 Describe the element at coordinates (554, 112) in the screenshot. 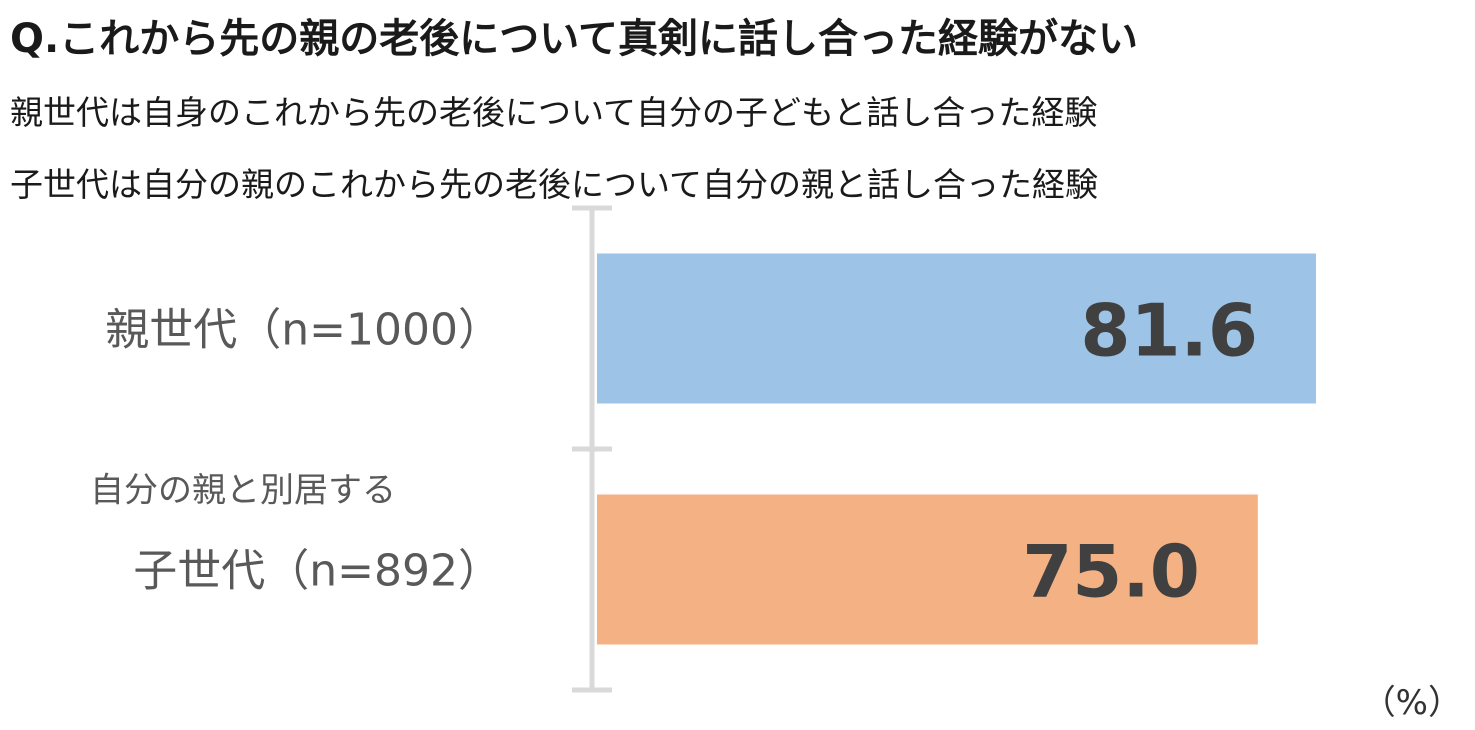

I see `note-parent-generation: 親世代は自身のこれから先の老後について自分の子どもと話し合った経験` at that location.